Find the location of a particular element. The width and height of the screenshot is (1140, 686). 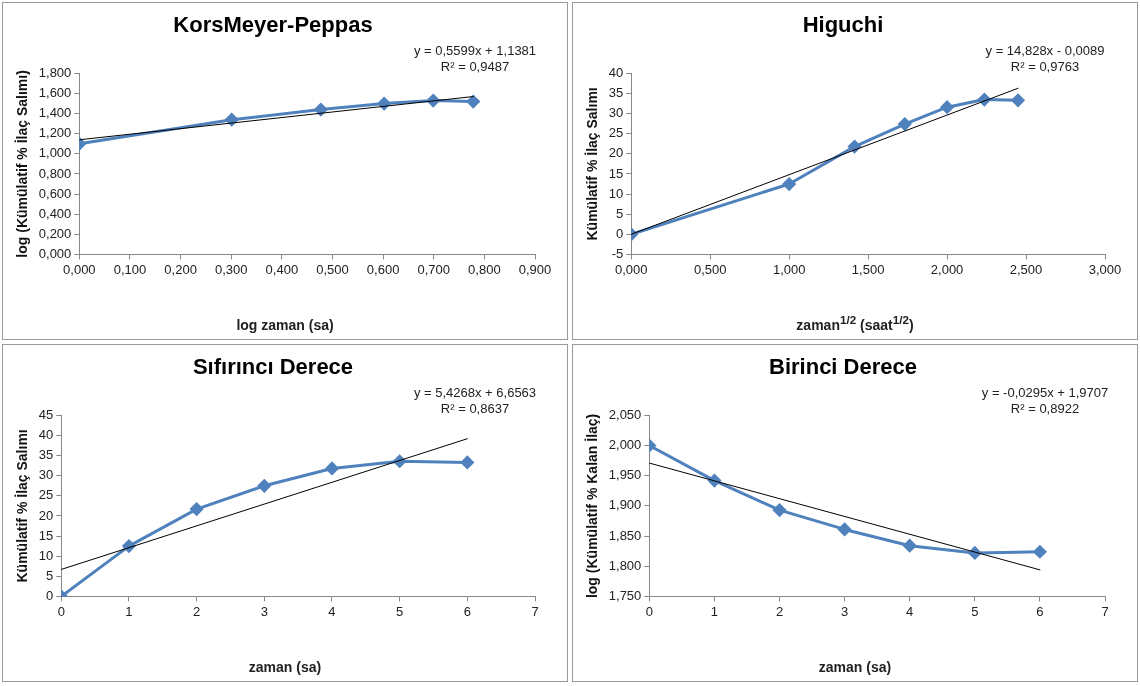

y-tick-label: 0,000 is located at coordinates (55, 253).